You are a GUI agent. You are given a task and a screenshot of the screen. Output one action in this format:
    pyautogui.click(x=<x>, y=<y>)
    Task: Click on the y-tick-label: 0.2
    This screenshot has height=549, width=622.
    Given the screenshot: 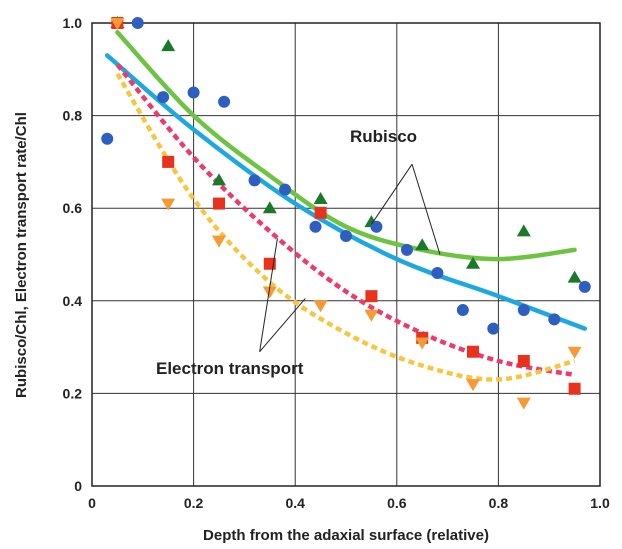 What is the action you would take?
    pyautogui.click(x=73, y=393)
    